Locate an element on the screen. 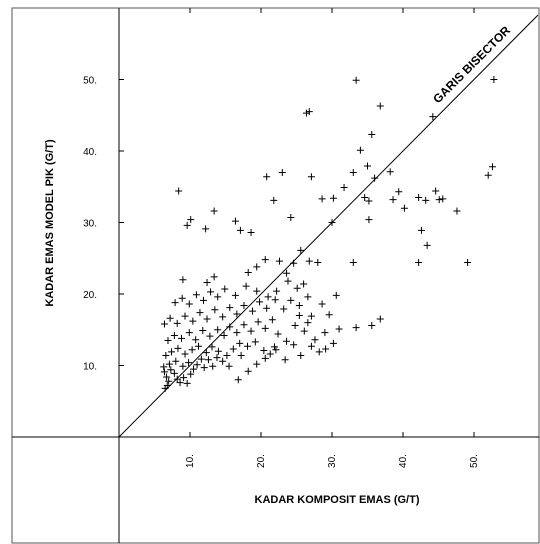 This screenshot has width=540, height=544. y-tick-label: 30. is located at coordinates (90, 224).